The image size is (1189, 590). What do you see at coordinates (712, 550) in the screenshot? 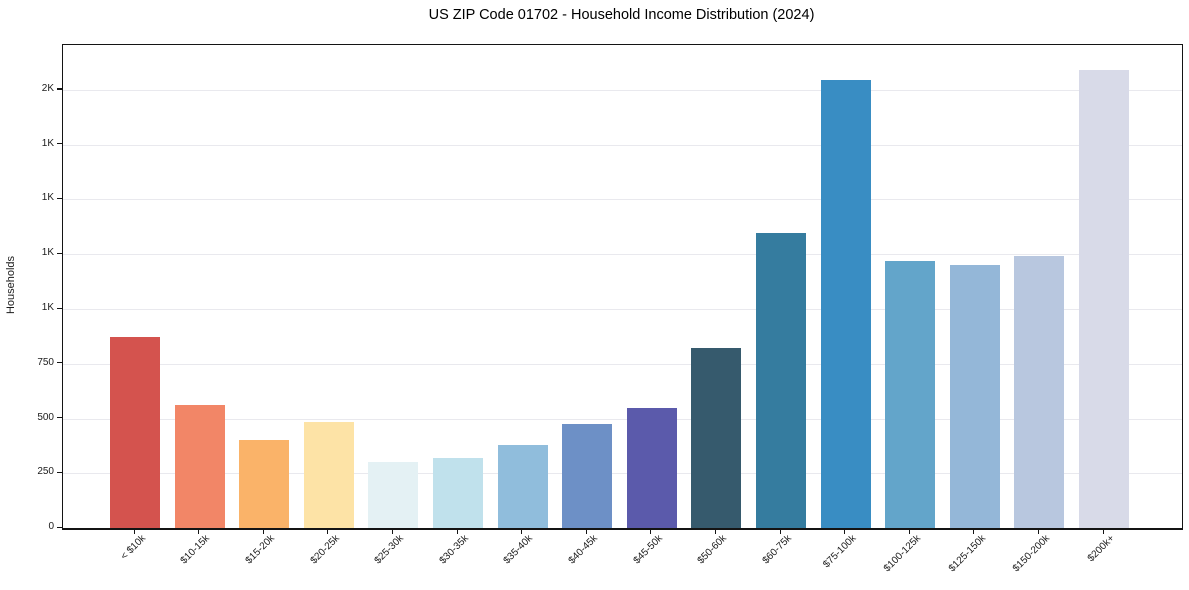
I see `x-tick-label: $50-60k` at bounding box center [712, 550].